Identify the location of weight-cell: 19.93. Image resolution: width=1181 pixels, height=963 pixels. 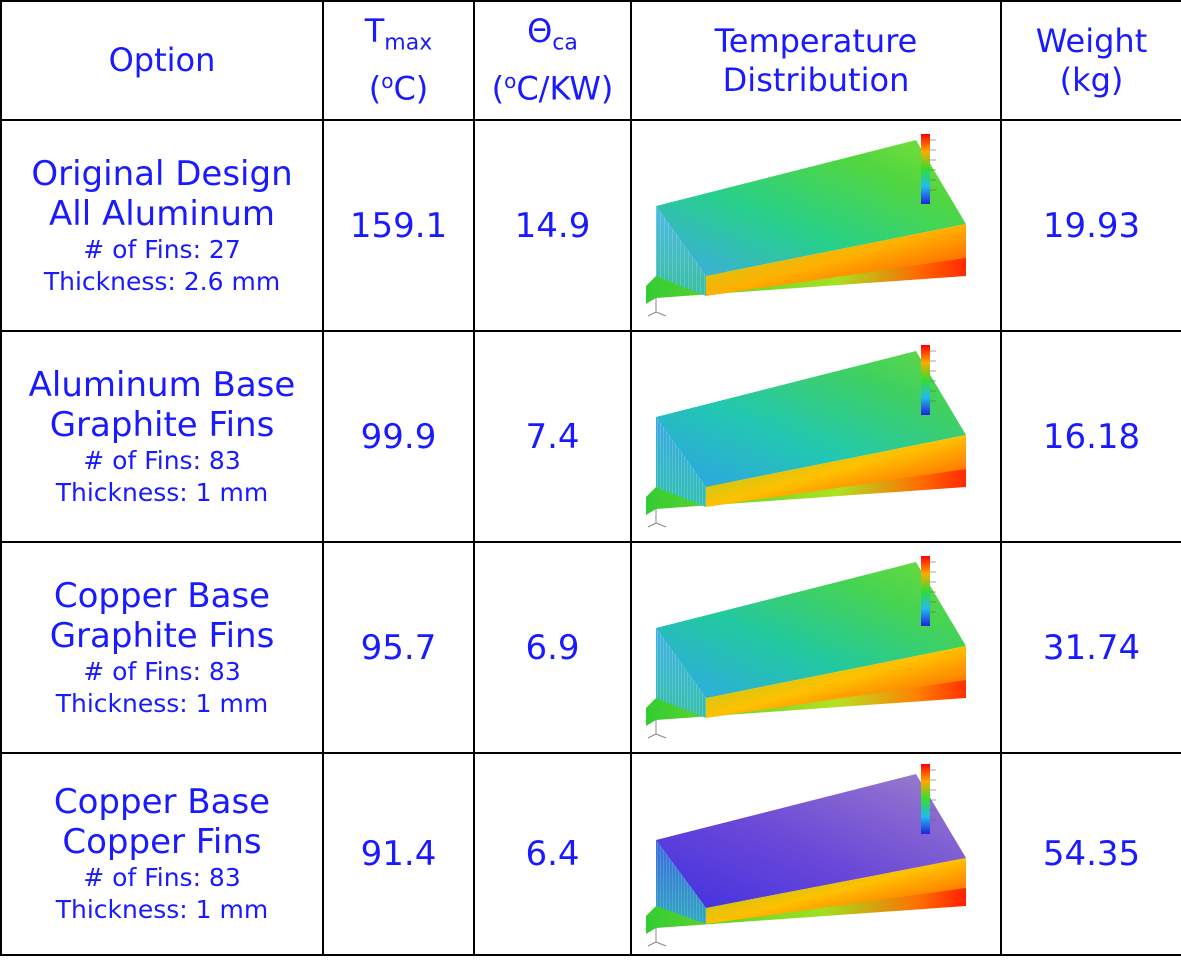
(1090, 225).